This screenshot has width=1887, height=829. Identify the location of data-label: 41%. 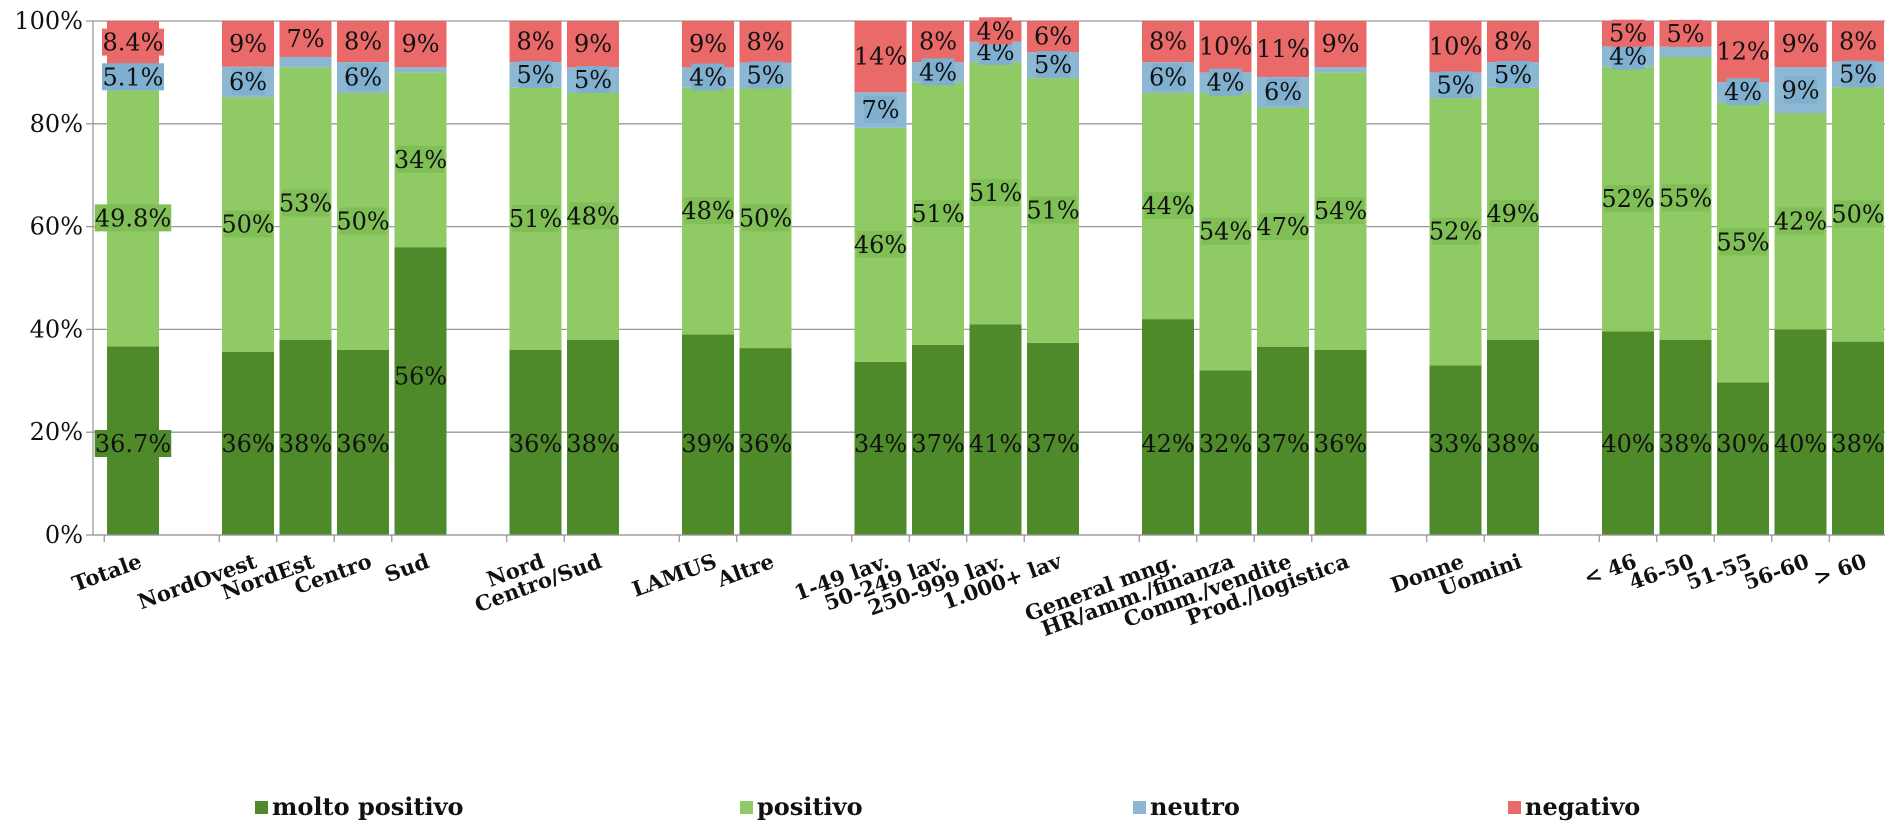
(995, 444).